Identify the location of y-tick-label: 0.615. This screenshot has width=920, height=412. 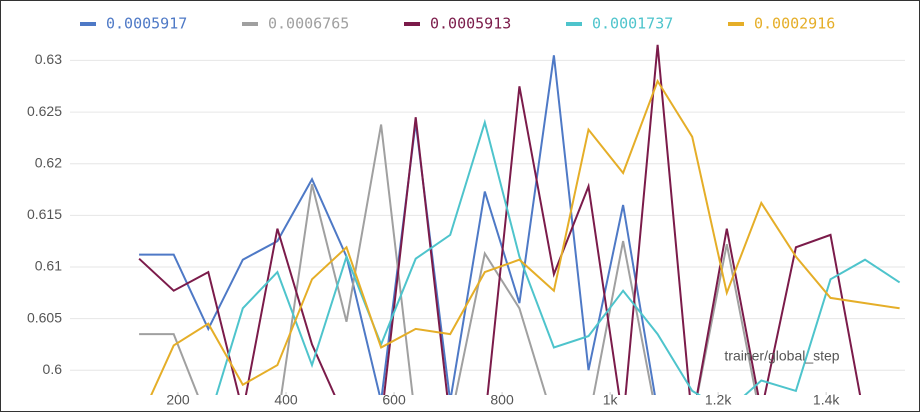
(44, 214).